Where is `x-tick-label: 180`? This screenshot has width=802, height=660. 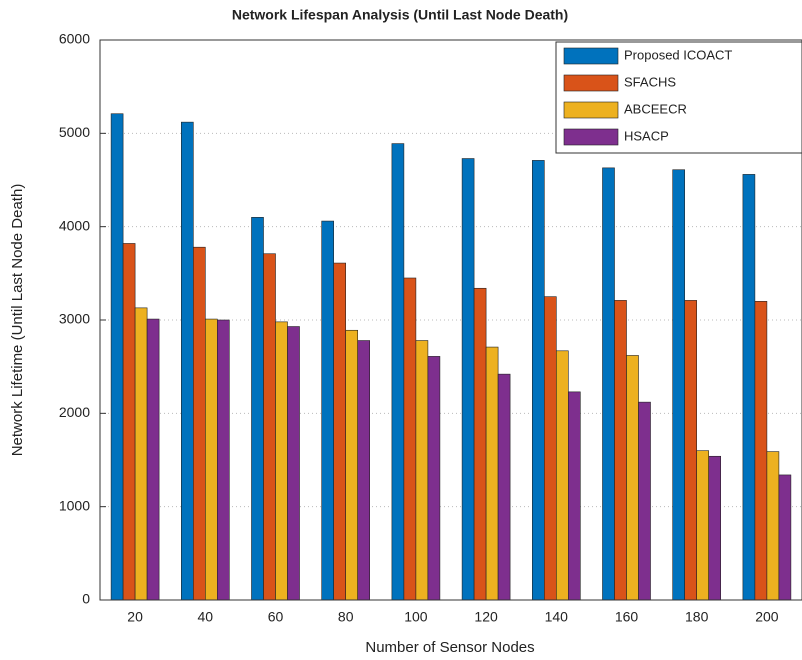 x-tick-label: 180 is located at coordinates (697, 617).